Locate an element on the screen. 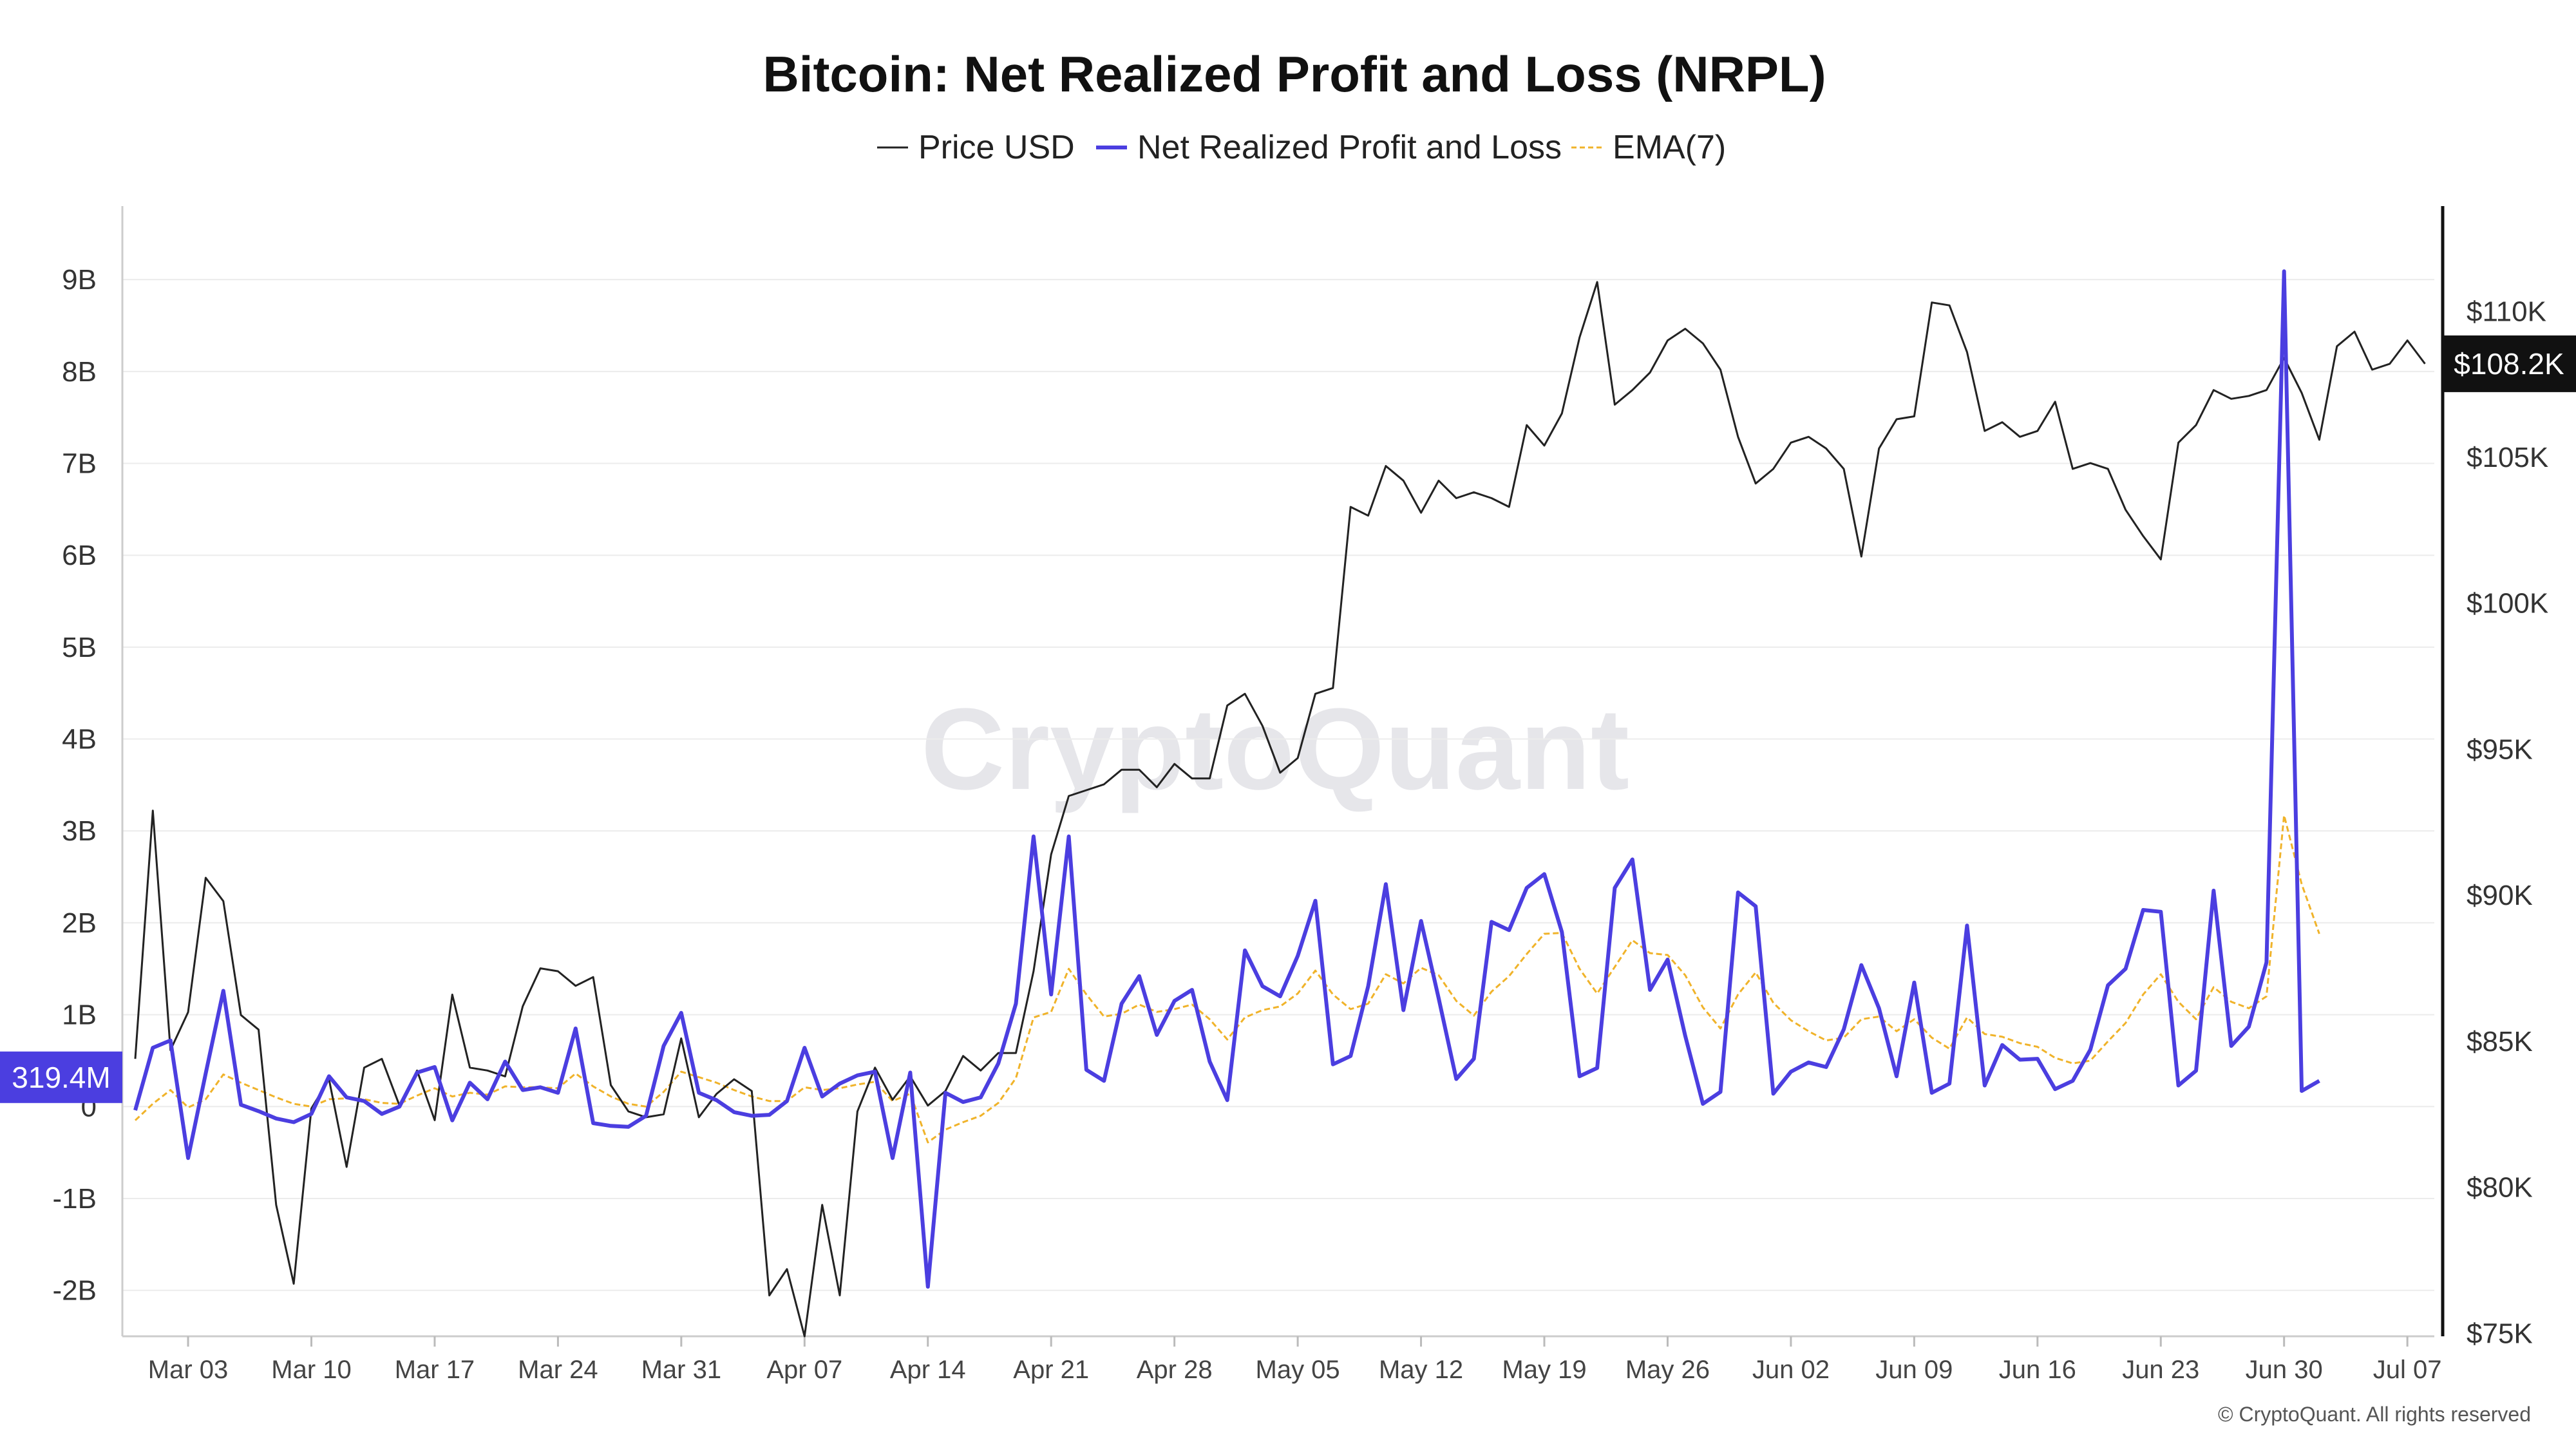 This screenshot has width=2576, height=1449. x-tick-label: Mar 10 is located at coordinates (311, 1370).